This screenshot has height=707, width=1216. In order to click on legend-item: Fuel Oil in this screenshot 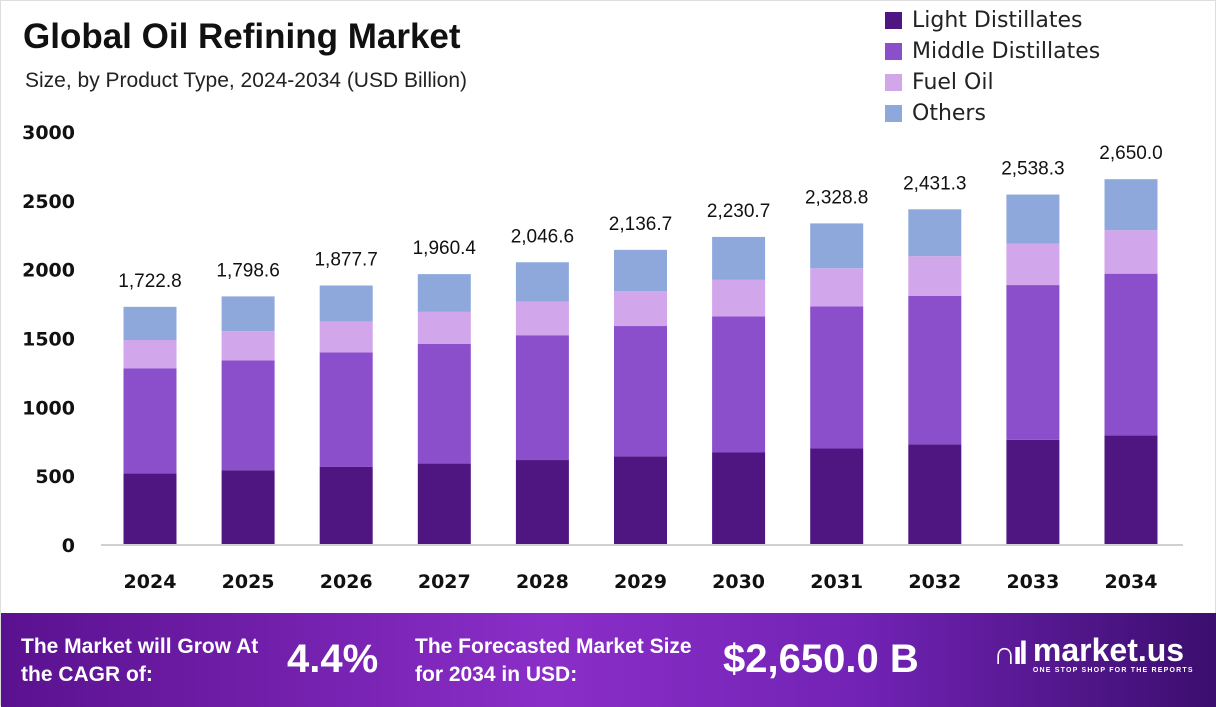, I will do `click(992, 82)`.